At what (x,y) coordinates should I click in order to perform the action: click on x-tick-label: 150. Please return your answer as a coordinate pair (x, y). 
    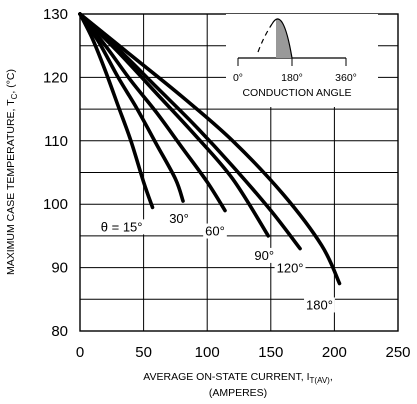
    Looking at the image, I should click on (270, 352).